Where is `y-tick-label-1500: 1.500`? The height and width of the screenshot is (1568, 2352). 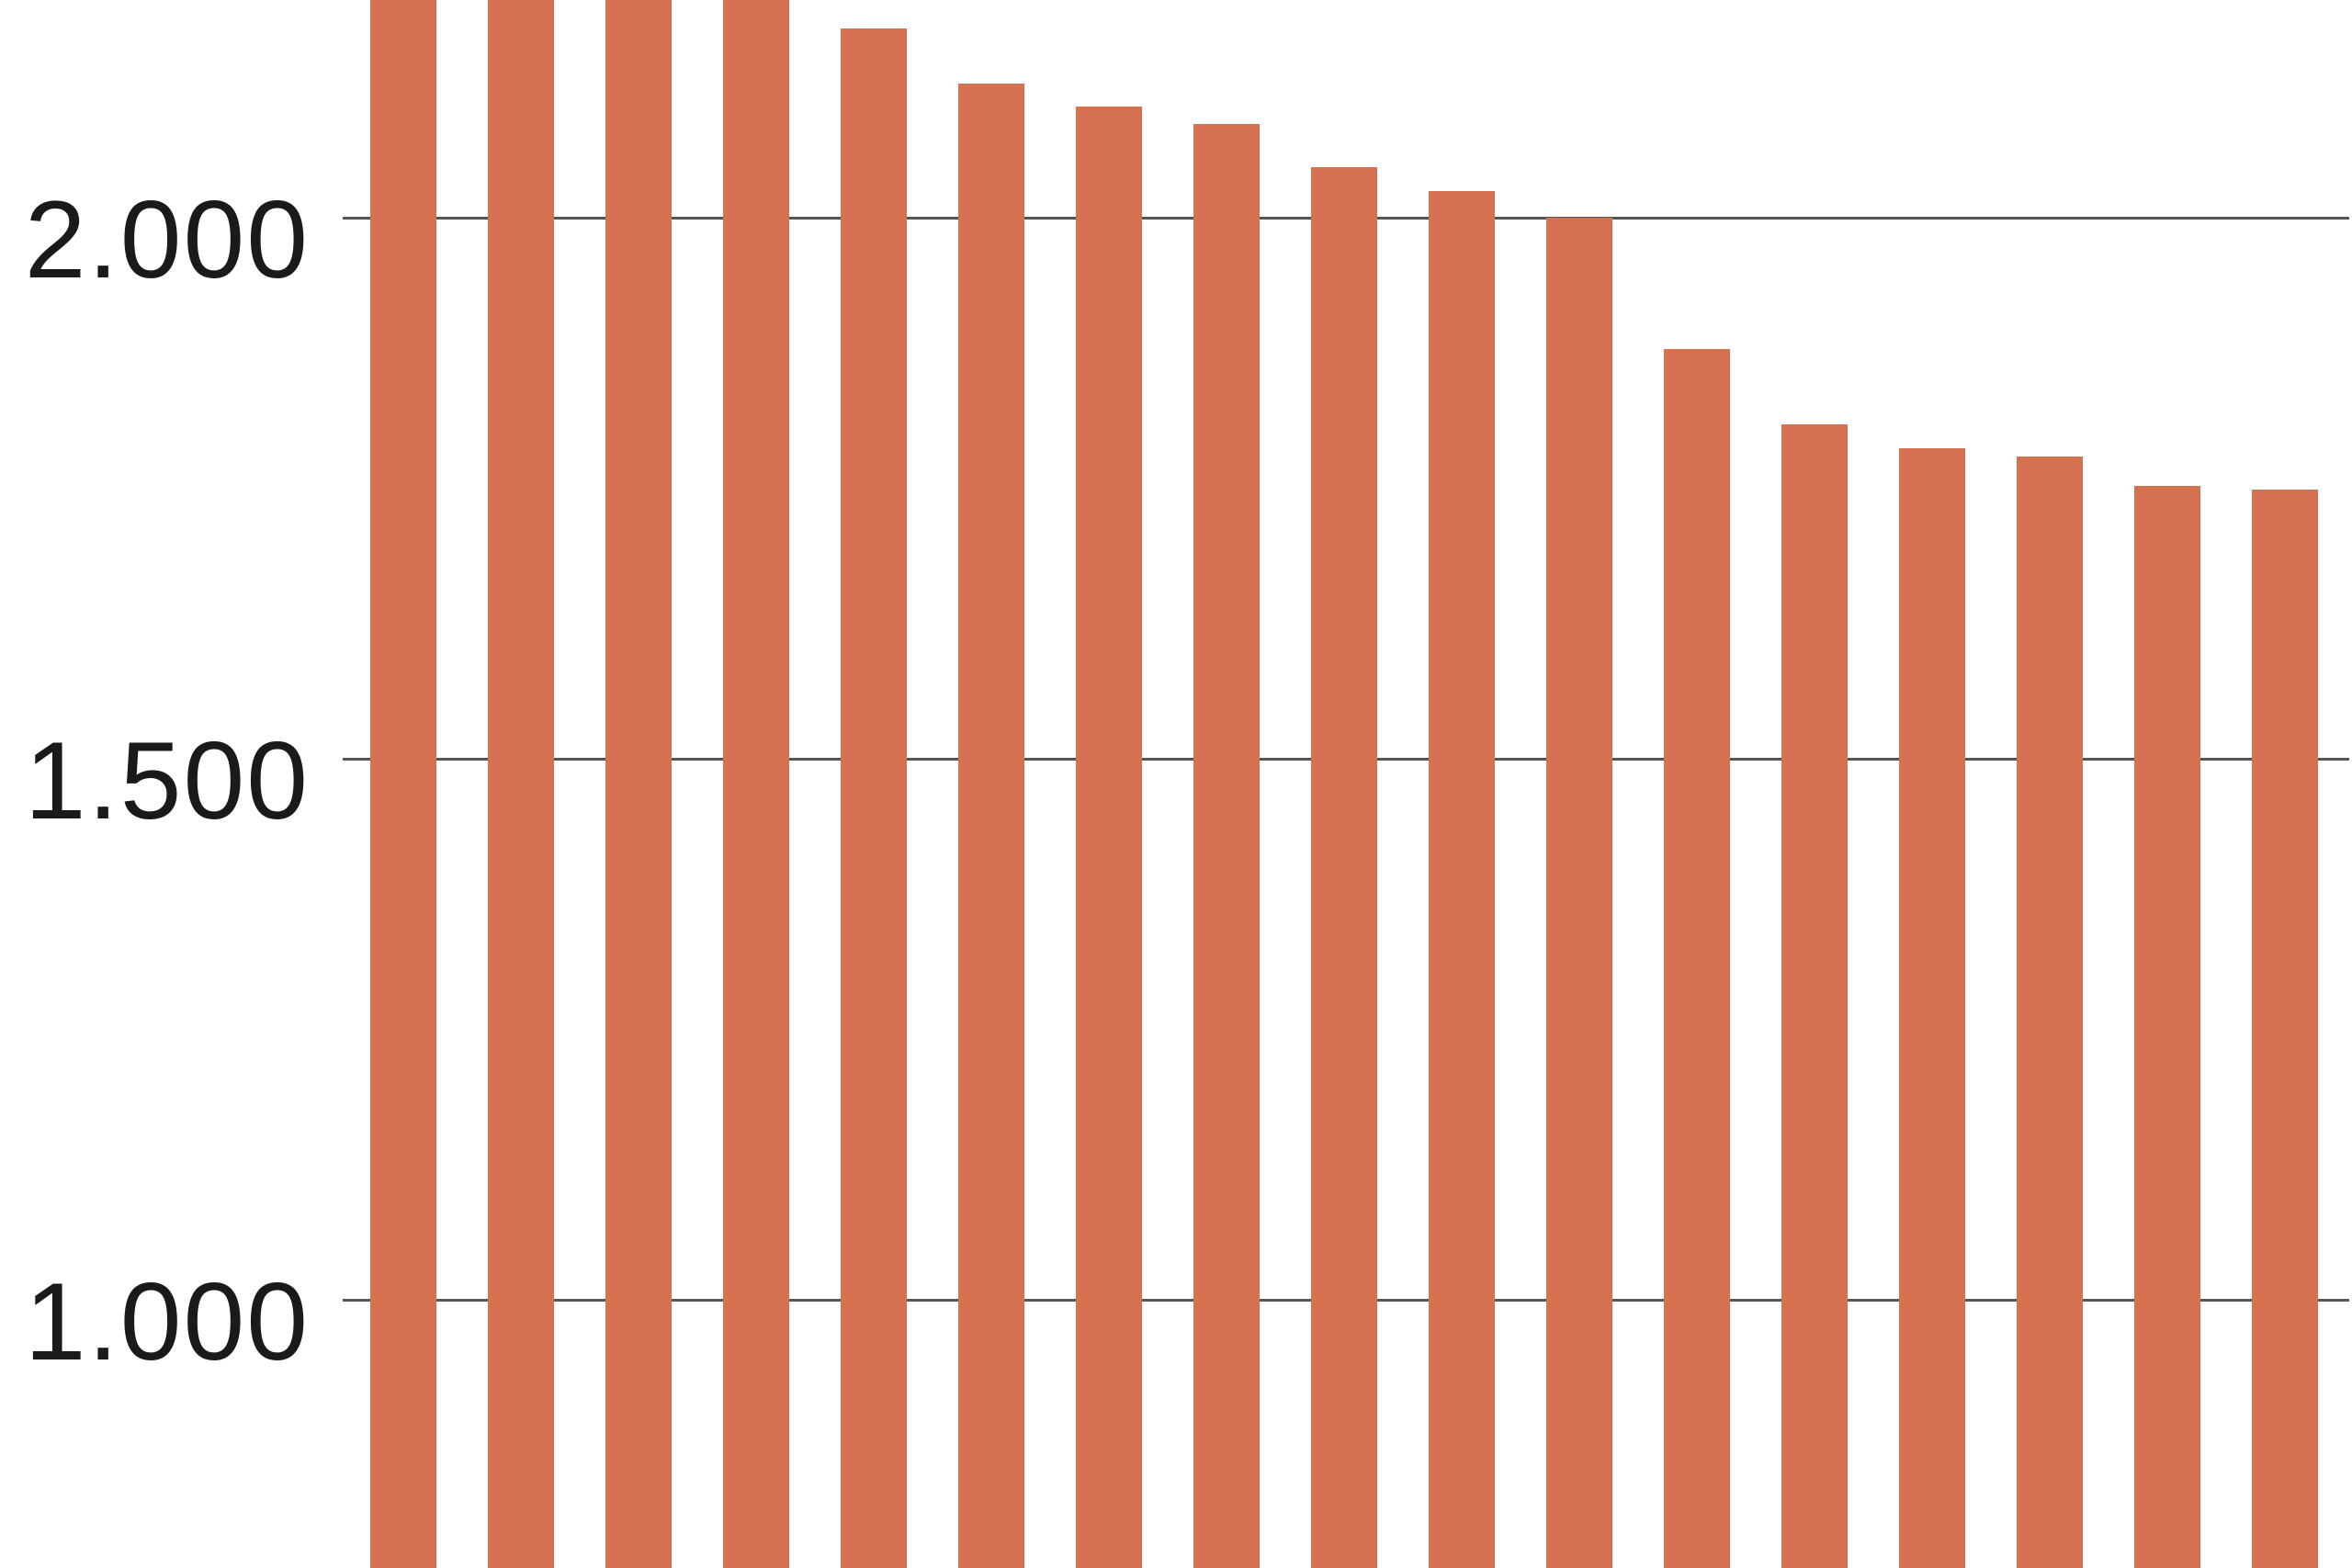 y-tick-label-1500: 1.500 is located at coordinates (167, 781).